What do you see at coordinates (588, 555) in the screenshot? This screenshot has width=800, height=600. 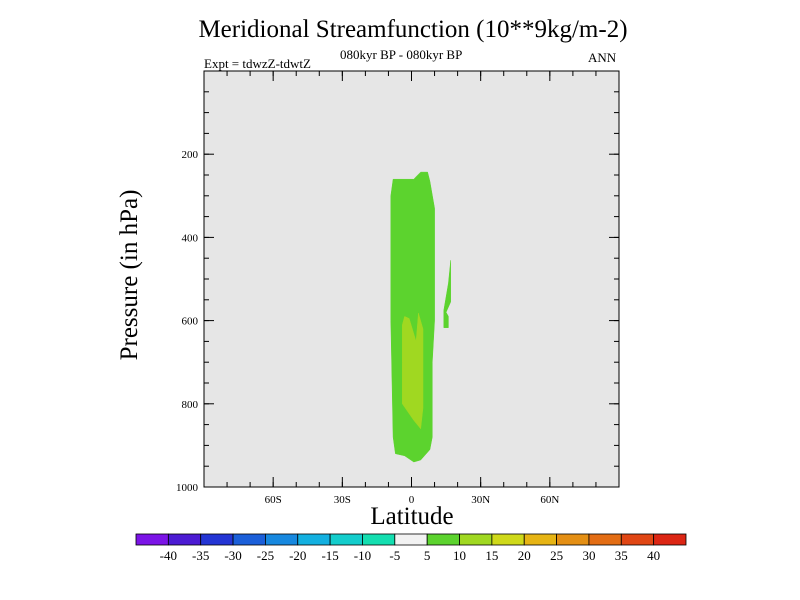 I see `colorbar-label: 30` at bounding box center [588, 555].